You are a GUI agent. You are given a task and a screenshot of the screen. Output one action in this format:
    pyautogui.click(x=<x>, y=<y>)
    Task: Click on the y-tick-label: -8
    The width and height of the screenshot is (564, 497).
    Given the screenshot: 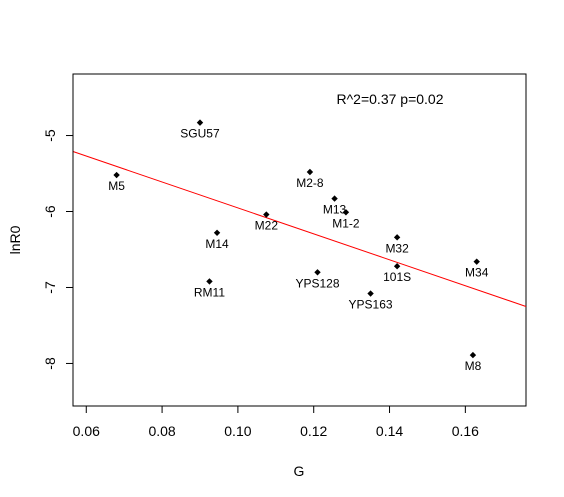 What is the action you would take?
    pyautogui.click(x=50, y=363)
    